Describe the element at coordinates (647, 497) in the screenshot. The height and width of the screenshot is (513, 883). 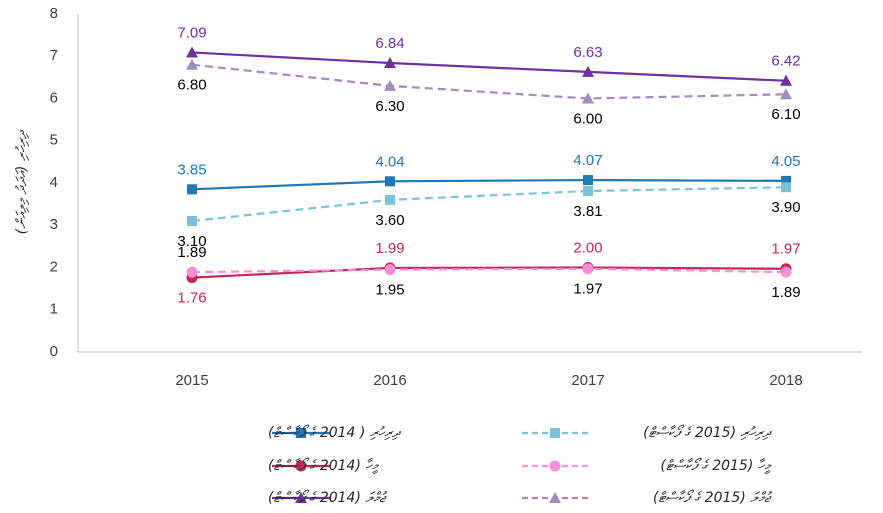
I see `legend-item: ޖުމްލަ (2015 ގެ ފޯކާސްޓް)` at that location.